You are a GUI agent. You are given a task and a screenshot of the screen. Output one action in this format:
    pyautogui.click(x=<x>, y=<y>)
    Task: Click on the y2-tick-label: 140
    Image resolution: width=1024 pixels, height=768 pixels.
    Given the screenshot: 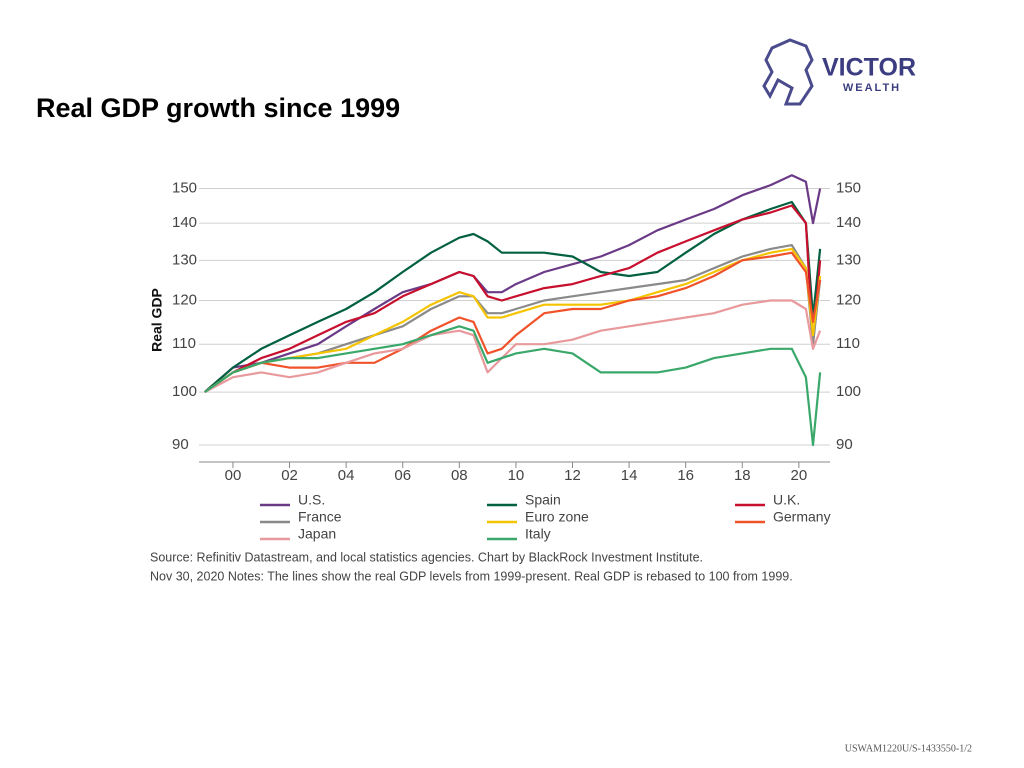 What is the action you would take?
    pyautogui.click(x=848, y=222)
    